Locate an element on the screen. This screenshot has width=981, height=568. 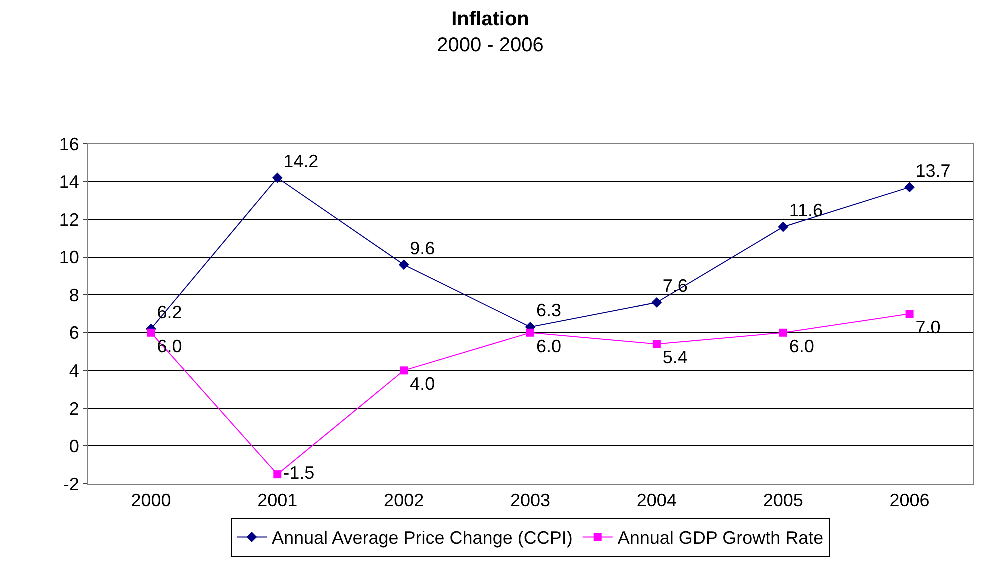
y-tick-label: 2 is located at coordinates (74, 408).